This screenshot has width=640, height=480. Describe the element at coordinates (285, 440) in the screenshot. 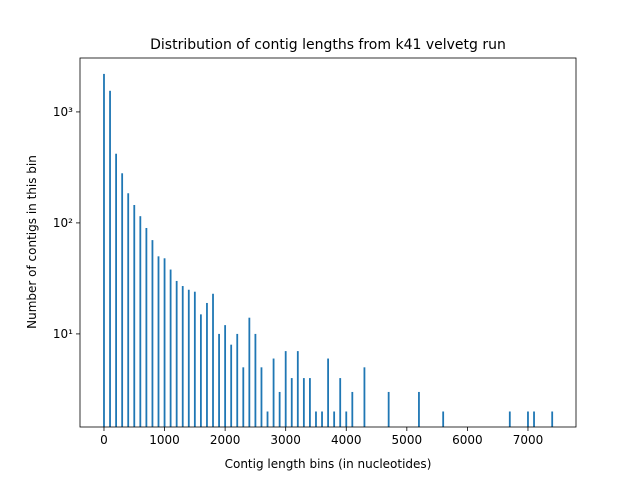

I see `x-tick-label: 3000` at that location.